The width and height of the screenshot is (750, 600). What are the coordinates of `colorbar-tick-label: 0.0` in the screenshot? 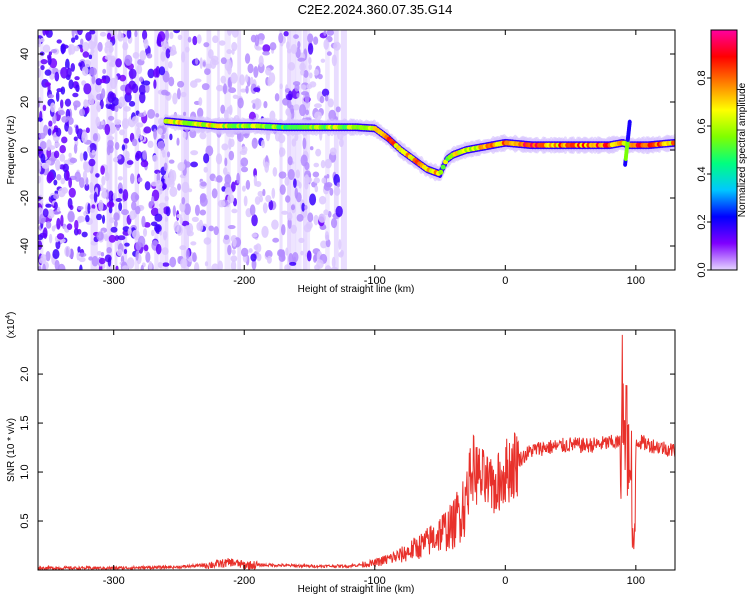 It's located at (702, 269).